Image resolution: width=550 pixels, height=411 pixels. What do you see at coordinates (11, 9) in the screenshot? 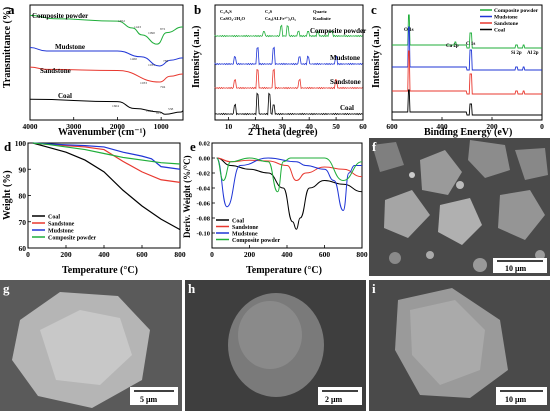
I see `panel-a-letter: a` at bounding box center [11, 9].